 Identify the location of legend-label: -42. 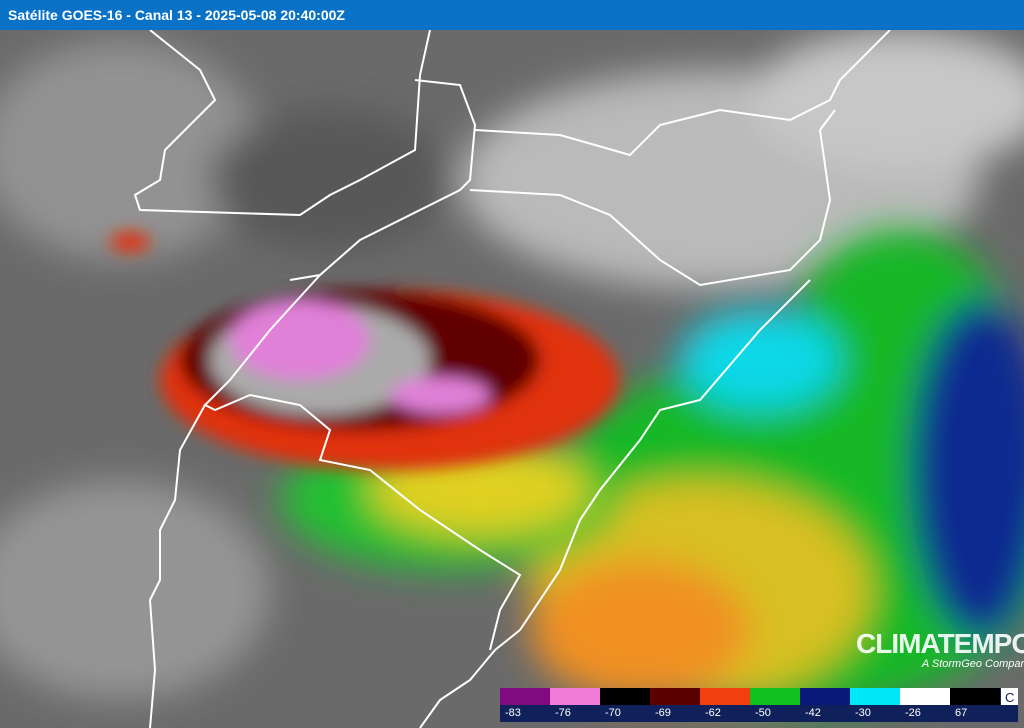
(813, 713).